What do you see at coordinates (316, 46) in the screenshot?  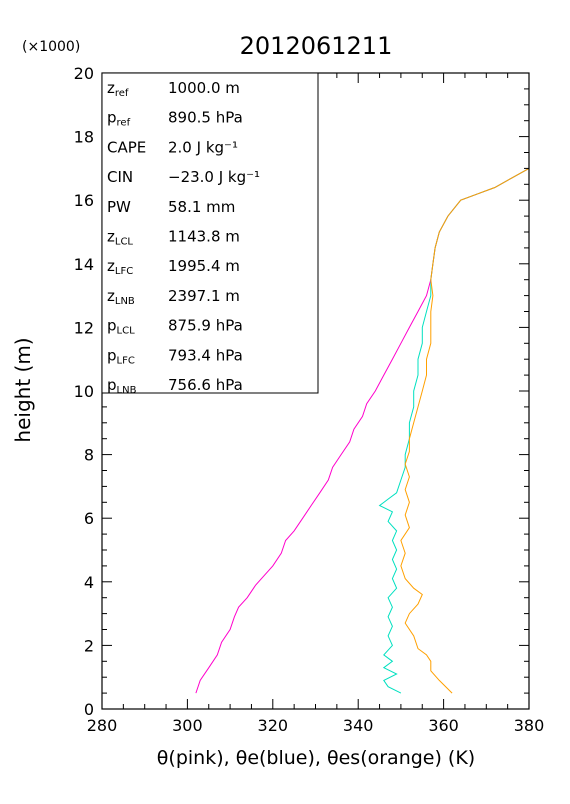 I see `chart-title: 2012061211` at bounding box center [316, 46].